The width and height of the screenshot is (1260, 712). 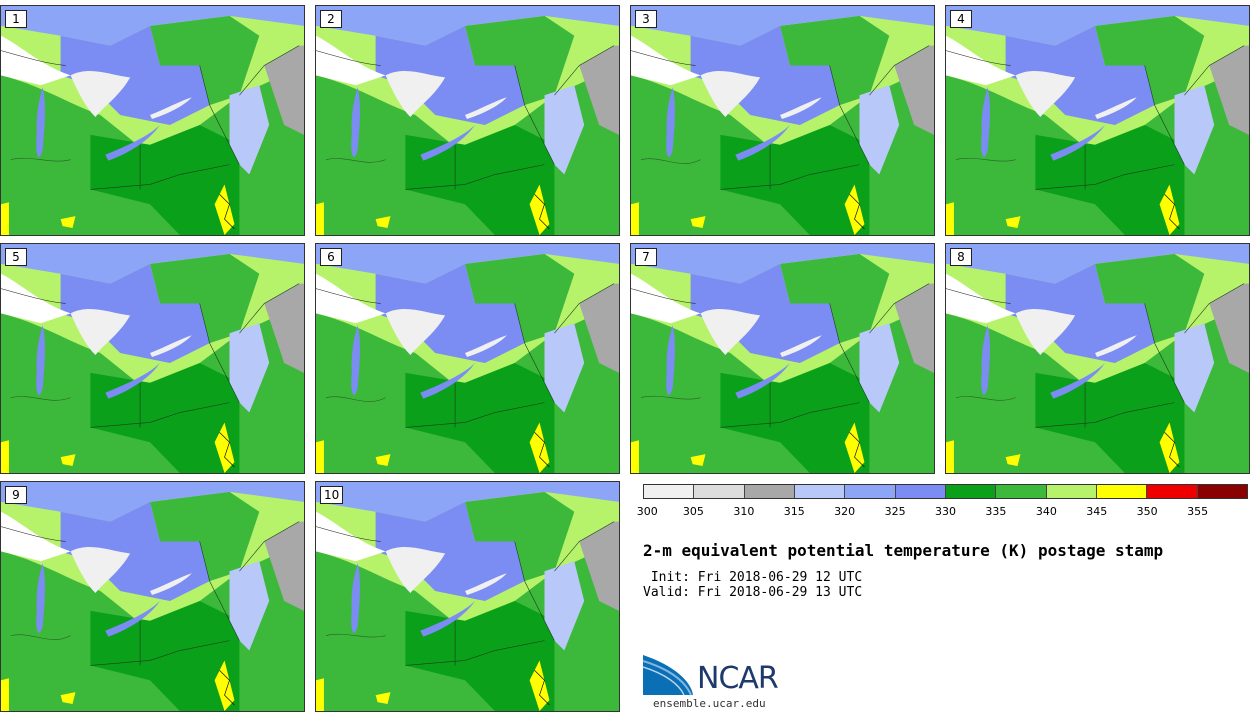 I want to click on member-number-label: 2, so click(x=331, y=19).